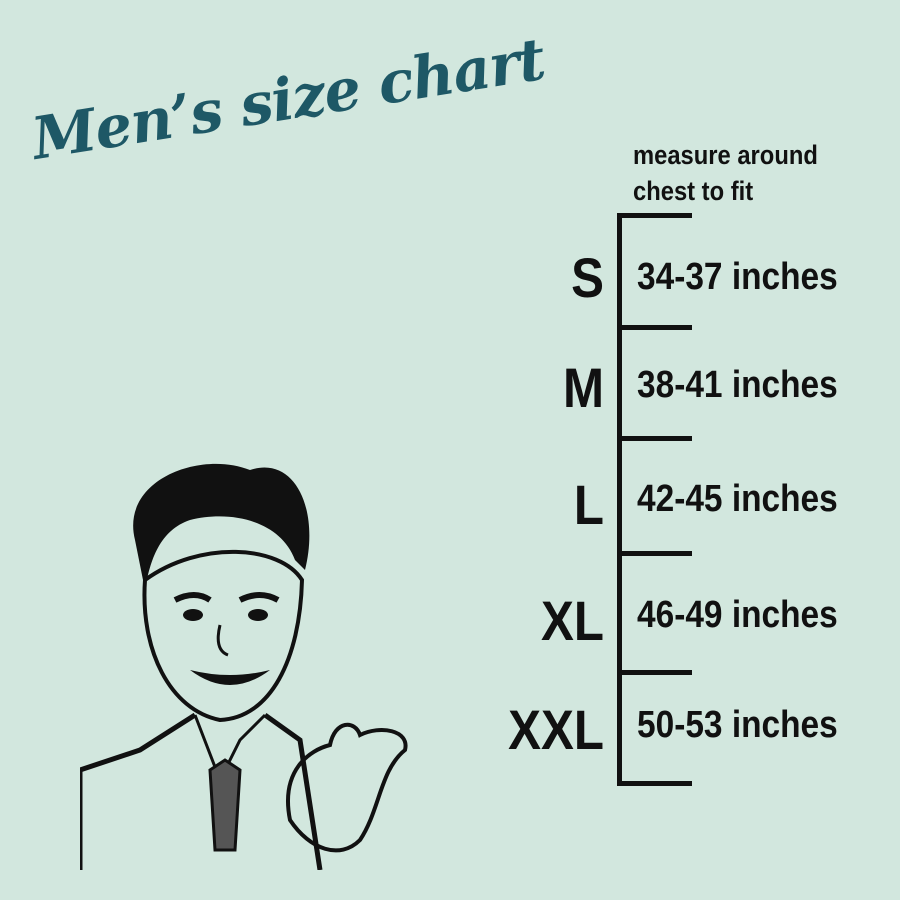  I want to click on size-label-m: M, so click(583, 387).